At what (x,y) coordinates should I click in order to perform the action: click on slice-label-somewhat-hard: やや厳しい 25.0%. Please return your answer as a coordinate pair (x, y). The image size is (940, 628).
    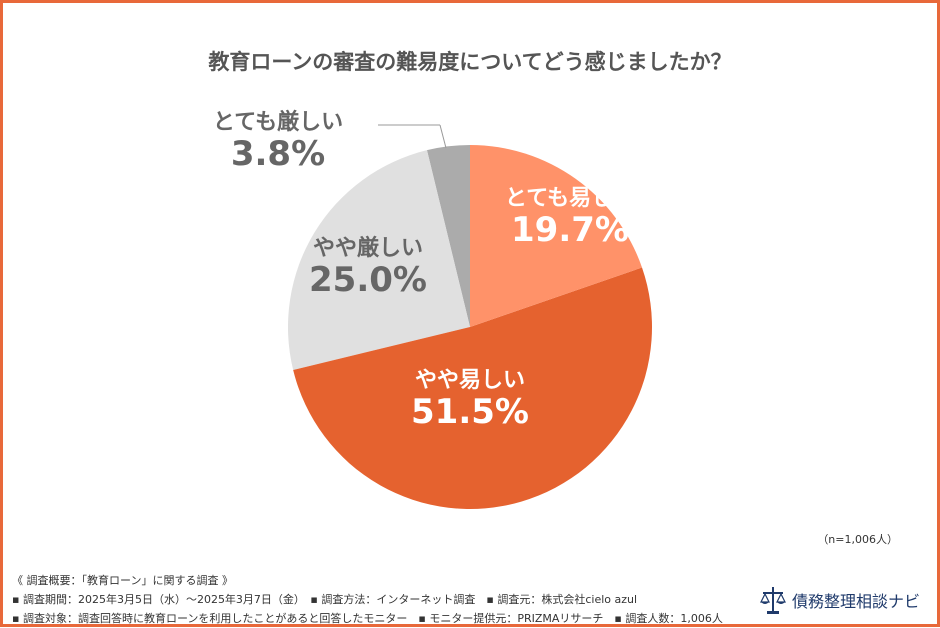
    Looking at the image, I should click on (368, 268).